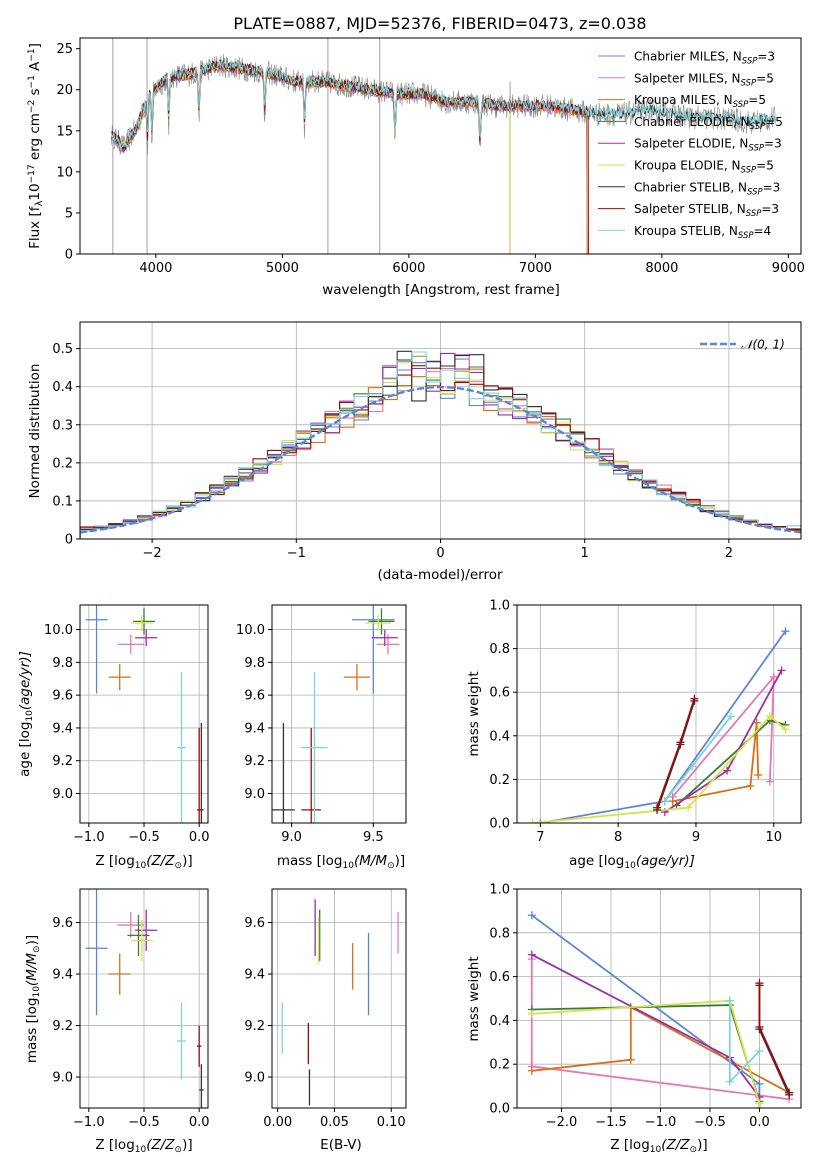  What do you see at coordinates (440, 553) in the screenshot?
I see `x-tick-label: 0` at bounding box center [440, 553].